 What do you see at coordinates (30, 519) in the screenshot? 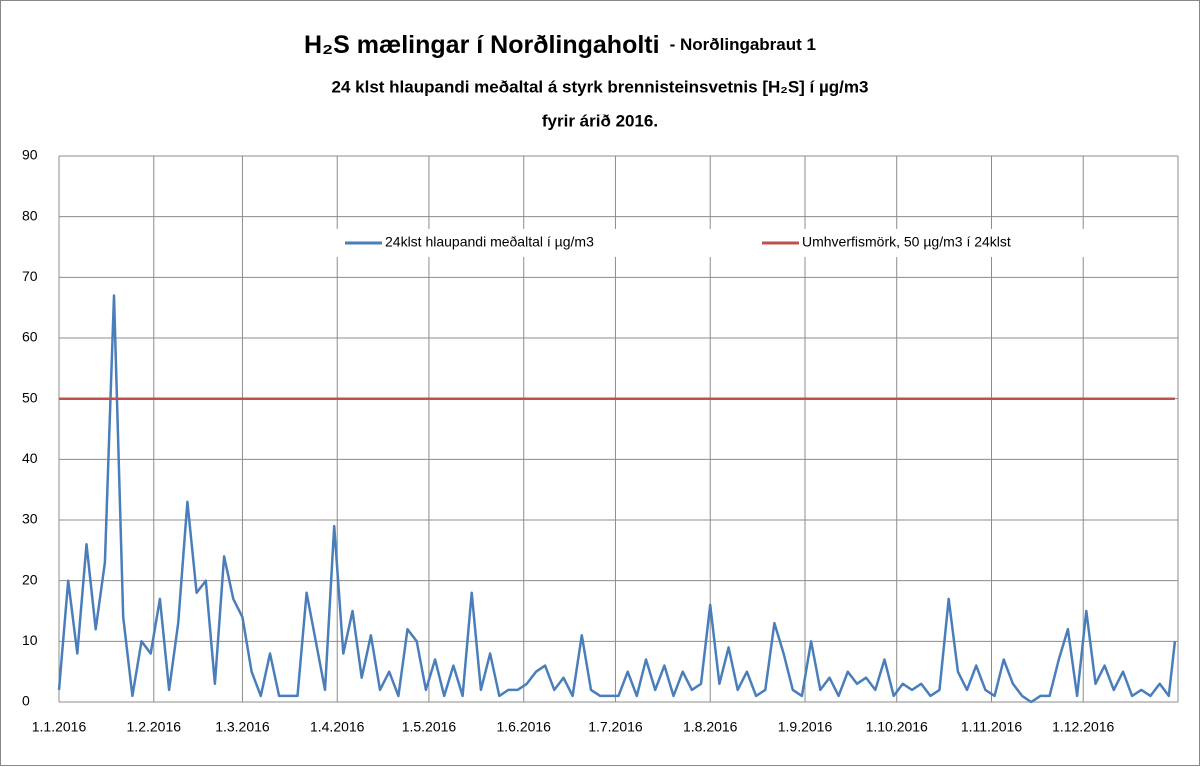
I see `y-tick-label: 30` at bounding box center [30, 519].